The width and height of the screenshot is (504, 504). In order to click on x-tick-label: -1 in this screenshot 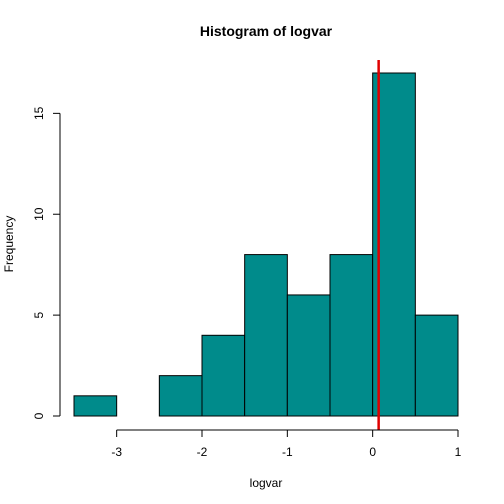, I will do `click(287, 452)`.